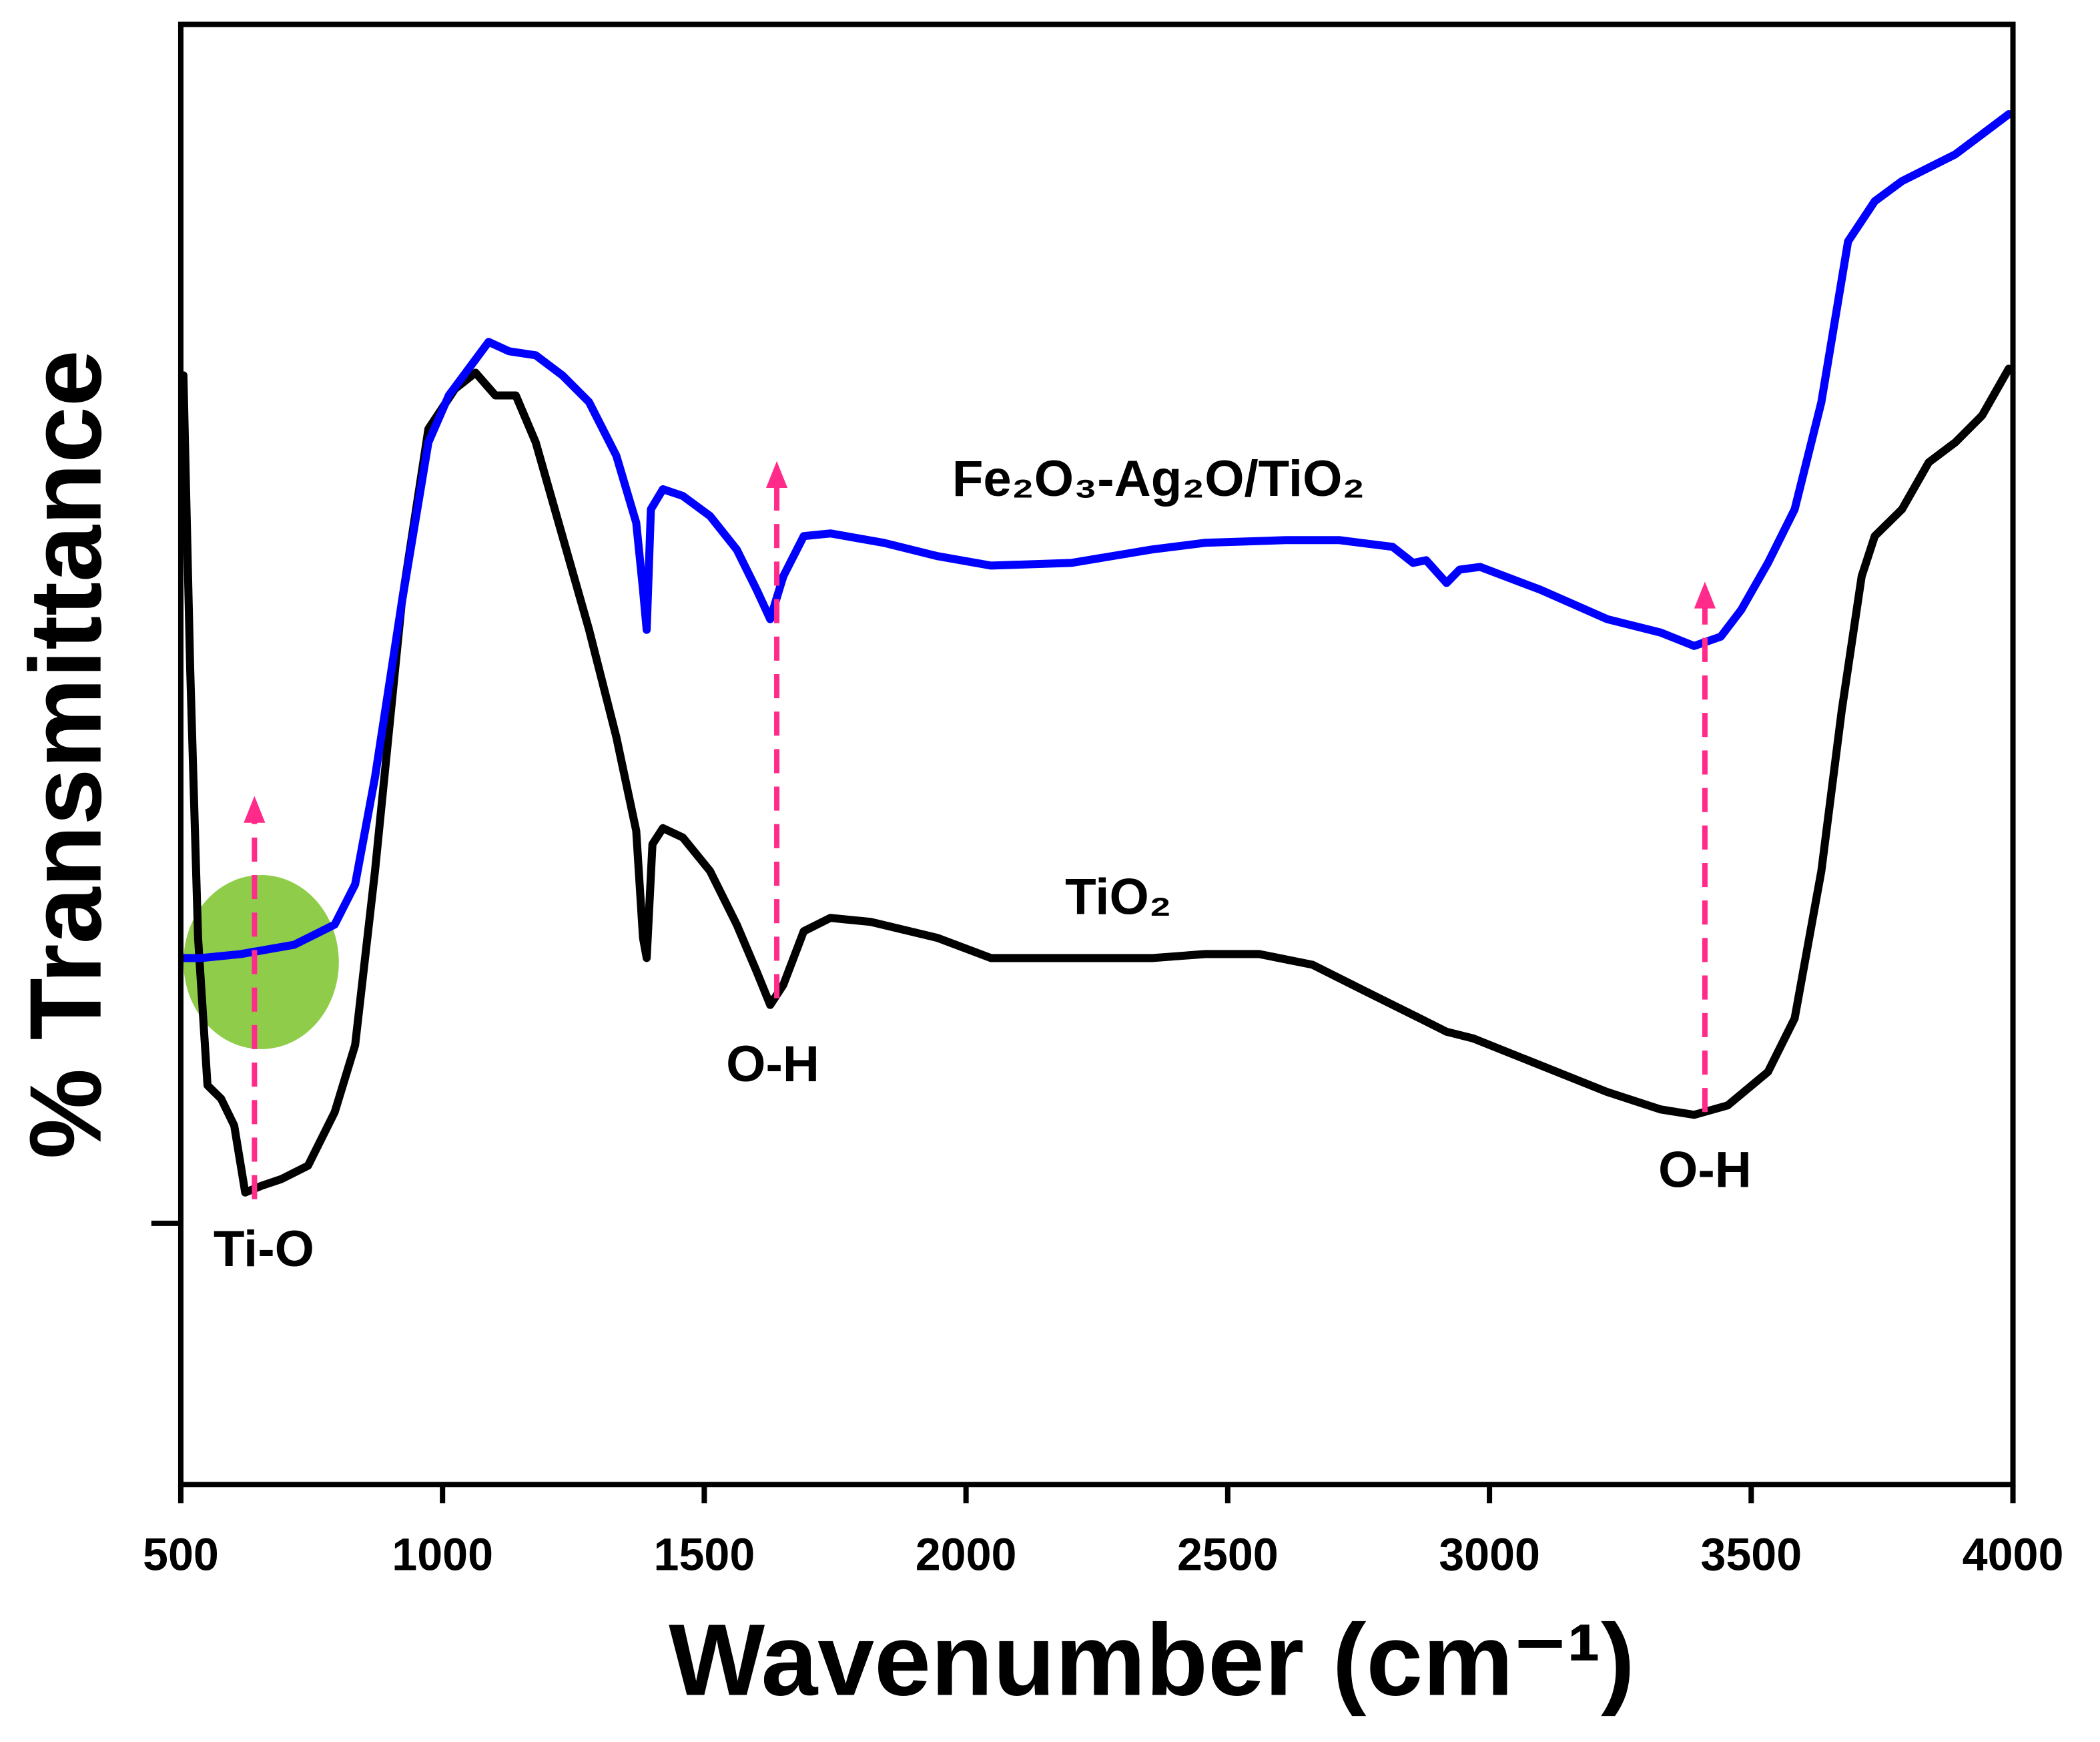 Image resolution: width=2100 pixels, height=1742 pixels. Describe the element at coordinates (264, 1249) in the screenshot. I see `annotation: Ti-O` at that location.